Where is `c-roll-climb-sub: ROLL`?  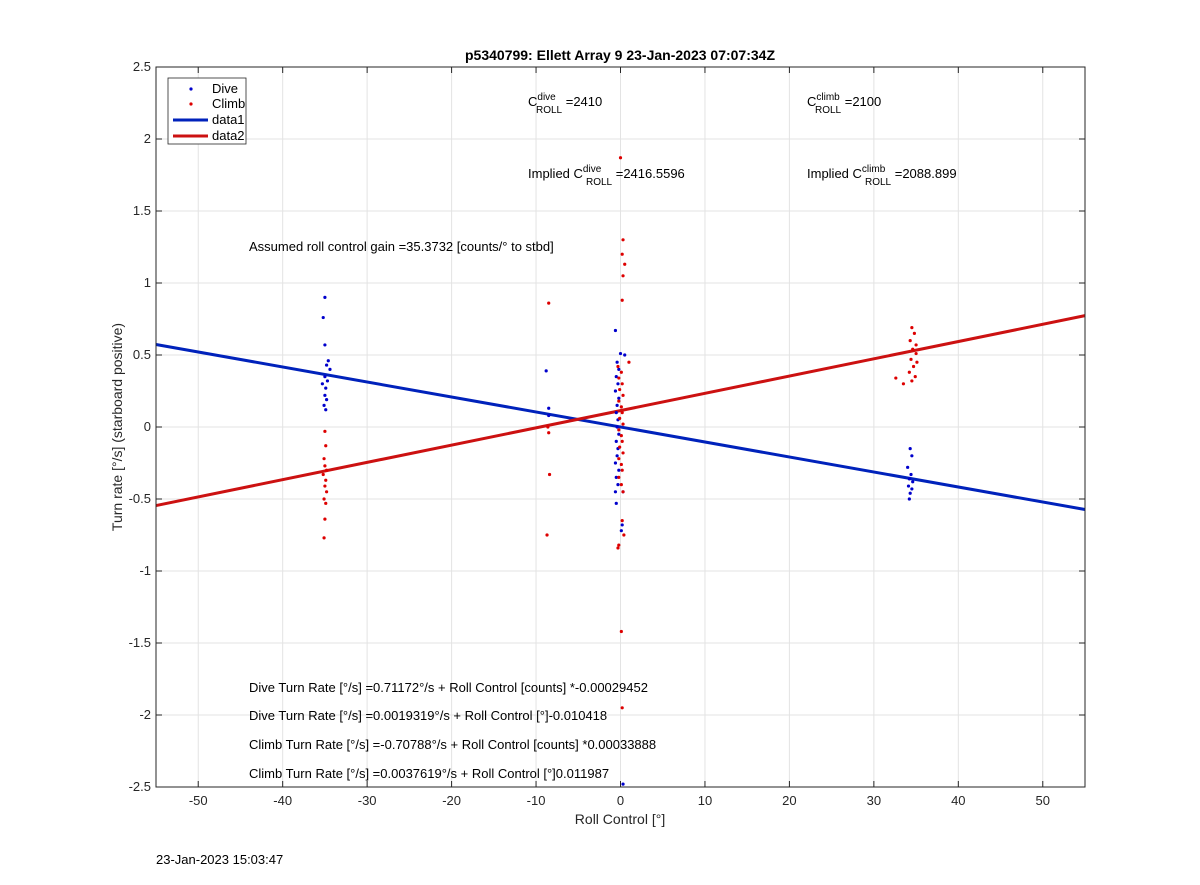
c-roll-climb-sub: ROLL is located at coordinates (828, 110).